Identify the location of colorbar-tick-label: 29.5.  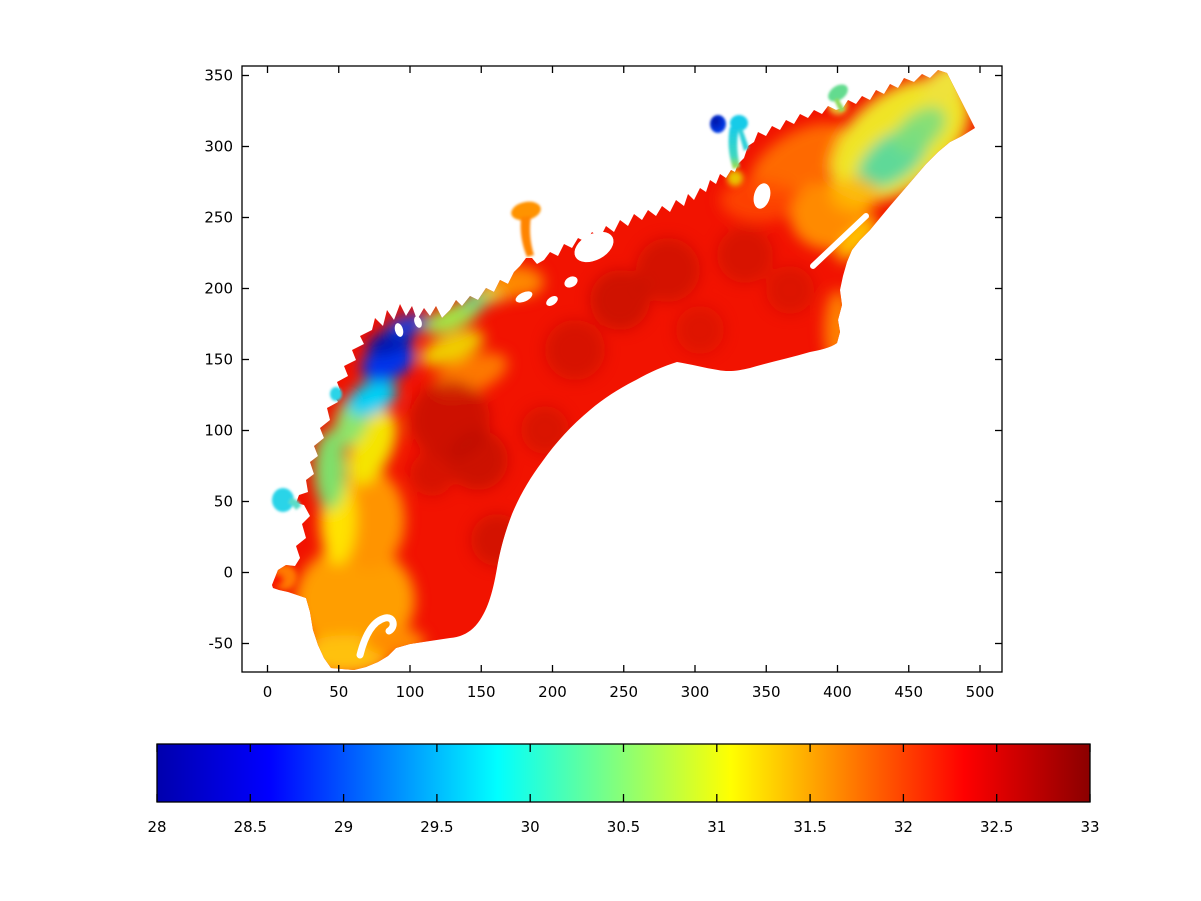
(436, 827).